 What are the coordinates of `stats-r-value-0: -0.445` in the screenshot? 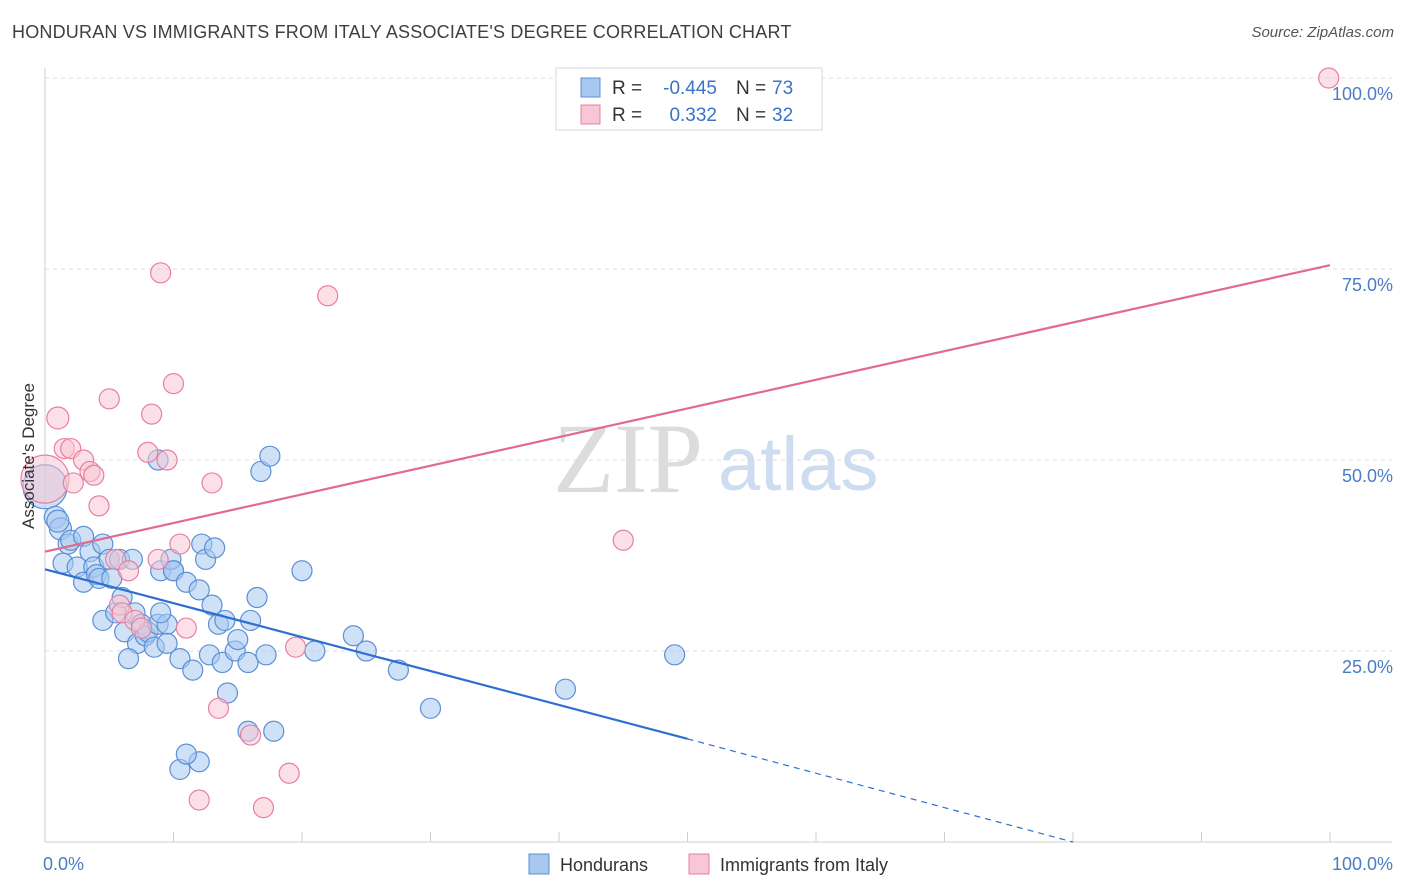 It's located at (690, 88).